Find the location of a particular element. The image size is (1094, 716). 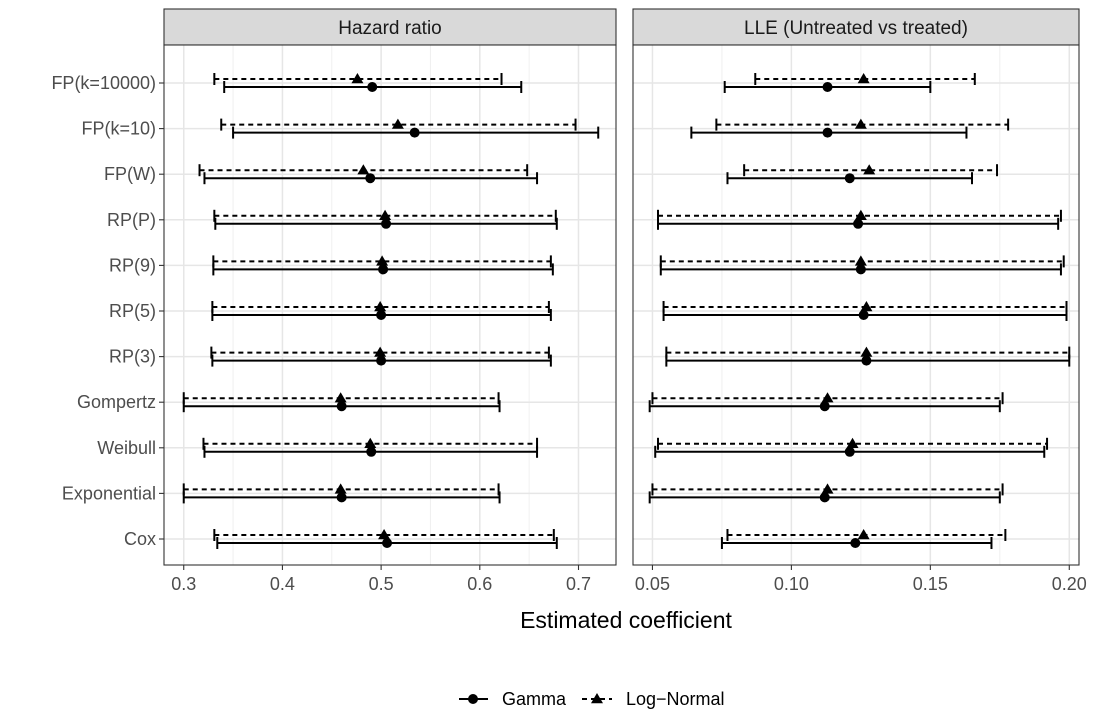

x-tick-label: 0.5 is located at coordinates (381, 584).